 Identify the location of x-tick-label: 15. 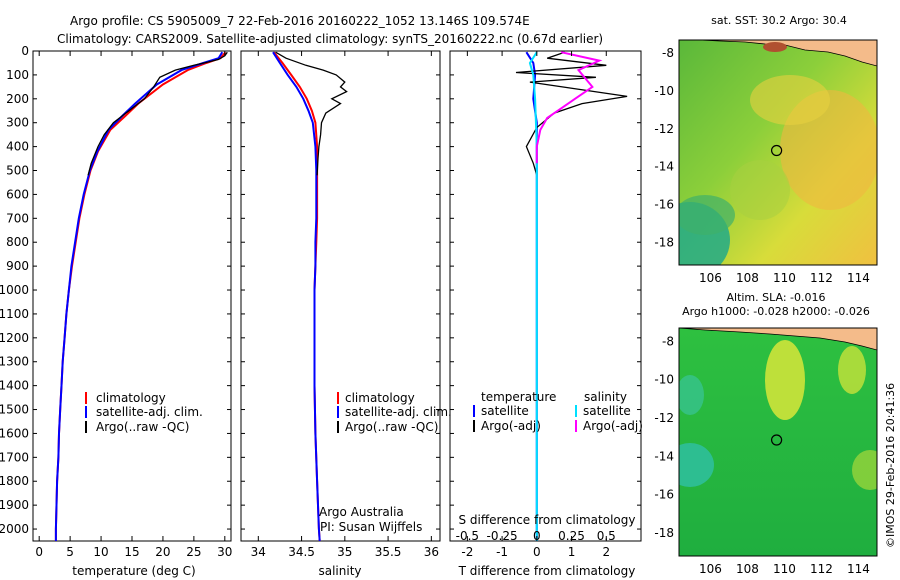
(131, 552).